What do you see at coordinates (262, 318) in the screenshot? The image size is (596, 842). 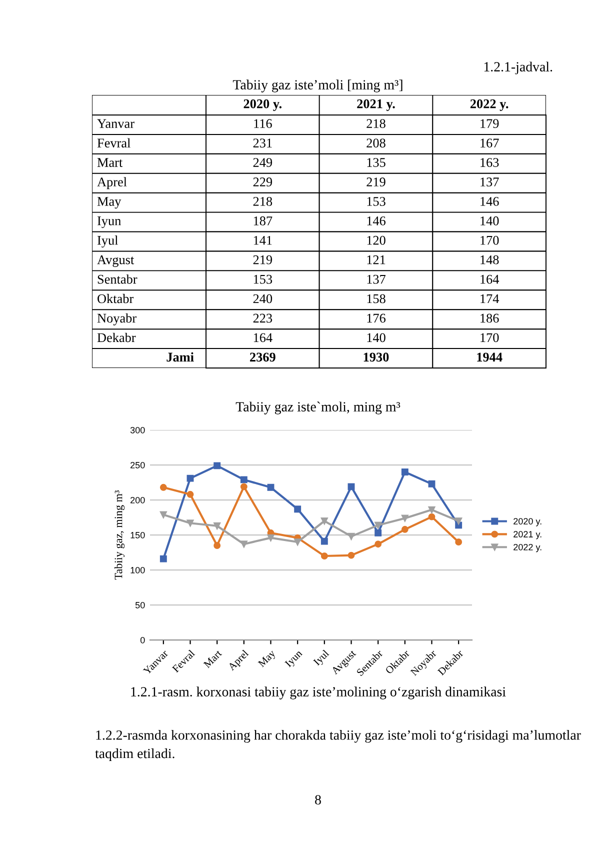 I see `data-label: 223` at bounding box center [262, 318].